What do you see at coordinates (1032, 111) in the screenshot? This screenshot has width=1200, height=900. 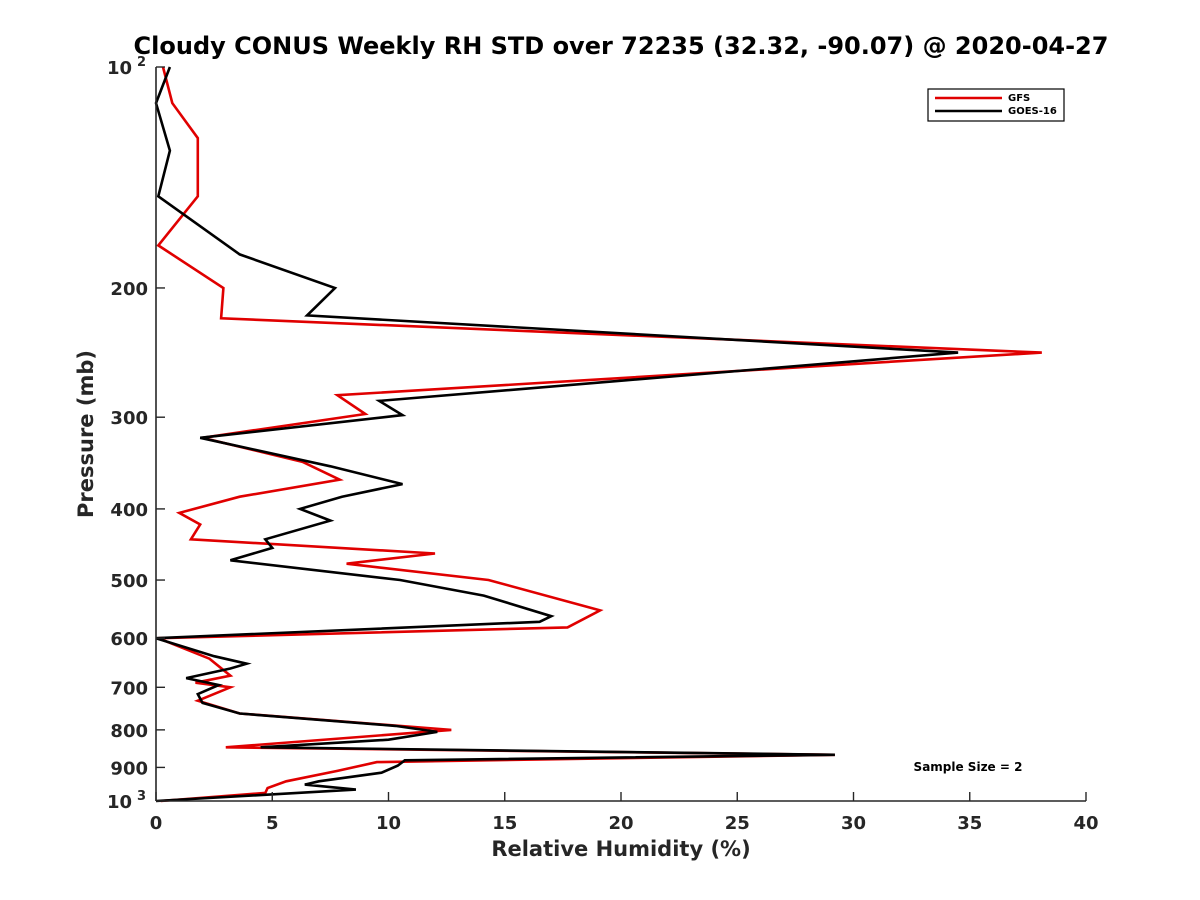 I see `legend-label-goes16: GOES-16` at bounding box center [1032, 111].